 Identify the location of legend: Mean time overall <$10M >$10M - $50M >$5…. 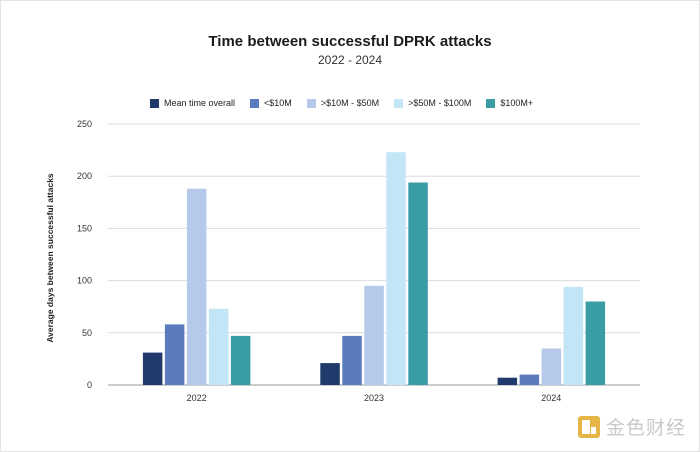
(349, 103).